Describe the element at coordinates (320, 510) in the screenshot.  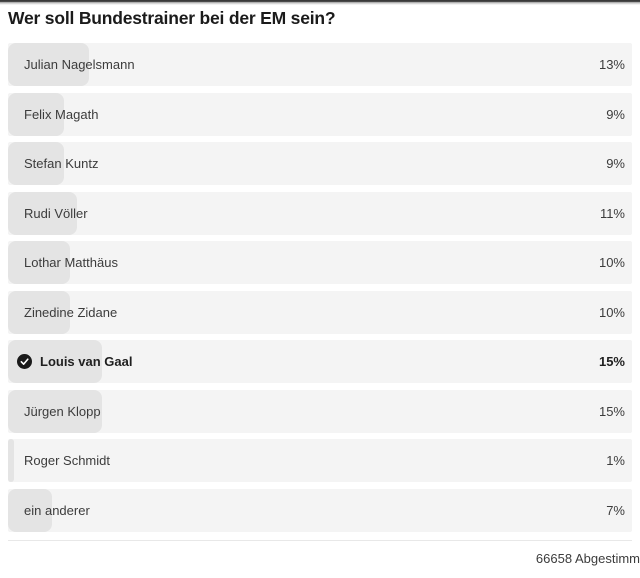
I see `poll-option-row: ein anderer 7%` at that location.